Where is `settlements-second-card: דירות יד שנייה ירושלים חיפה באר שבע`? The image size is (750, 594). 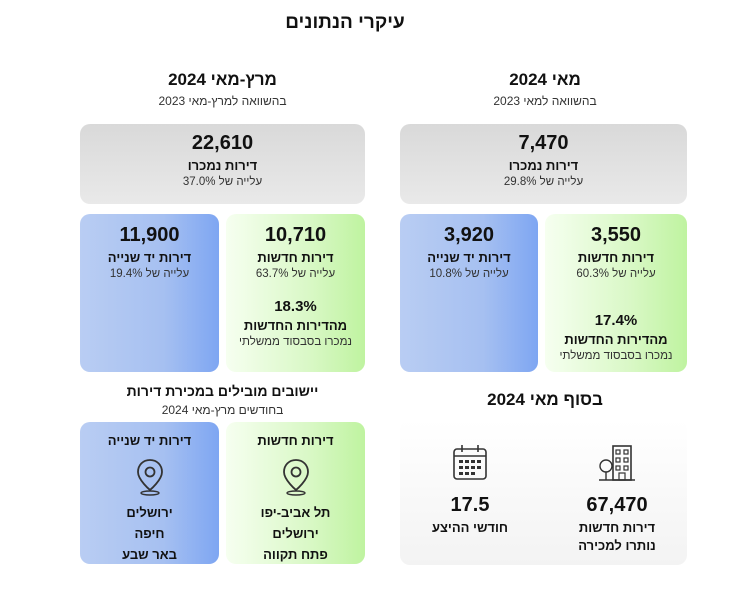 settlements-second-card: דירות יד שנייה ירושלים חיפה באר שבע is located at coordinates (149, 493).